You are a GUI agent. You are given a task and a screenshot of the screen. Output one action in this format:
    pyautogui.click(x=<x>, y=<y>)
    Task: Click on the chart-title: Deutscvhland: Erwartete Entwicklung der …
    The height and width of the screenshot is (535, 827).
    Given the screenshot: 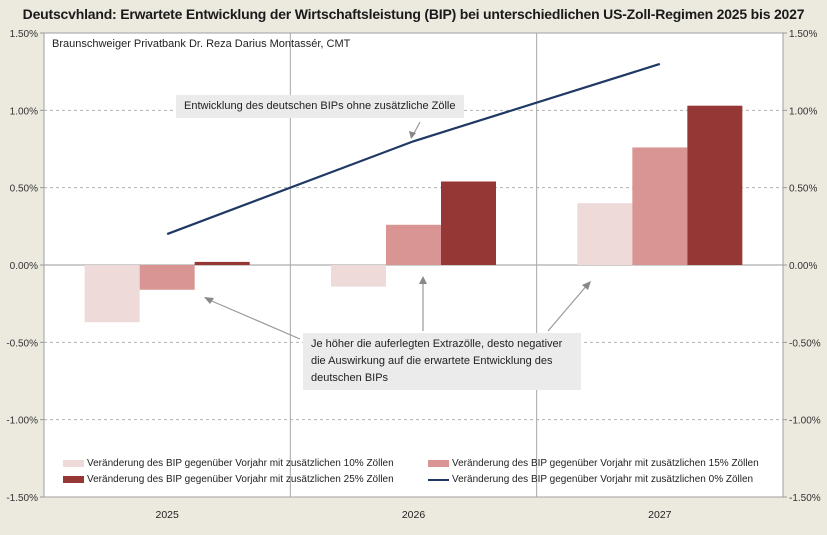 What is the action you would take?
    pyautogui.click(x=413, y=14)
    